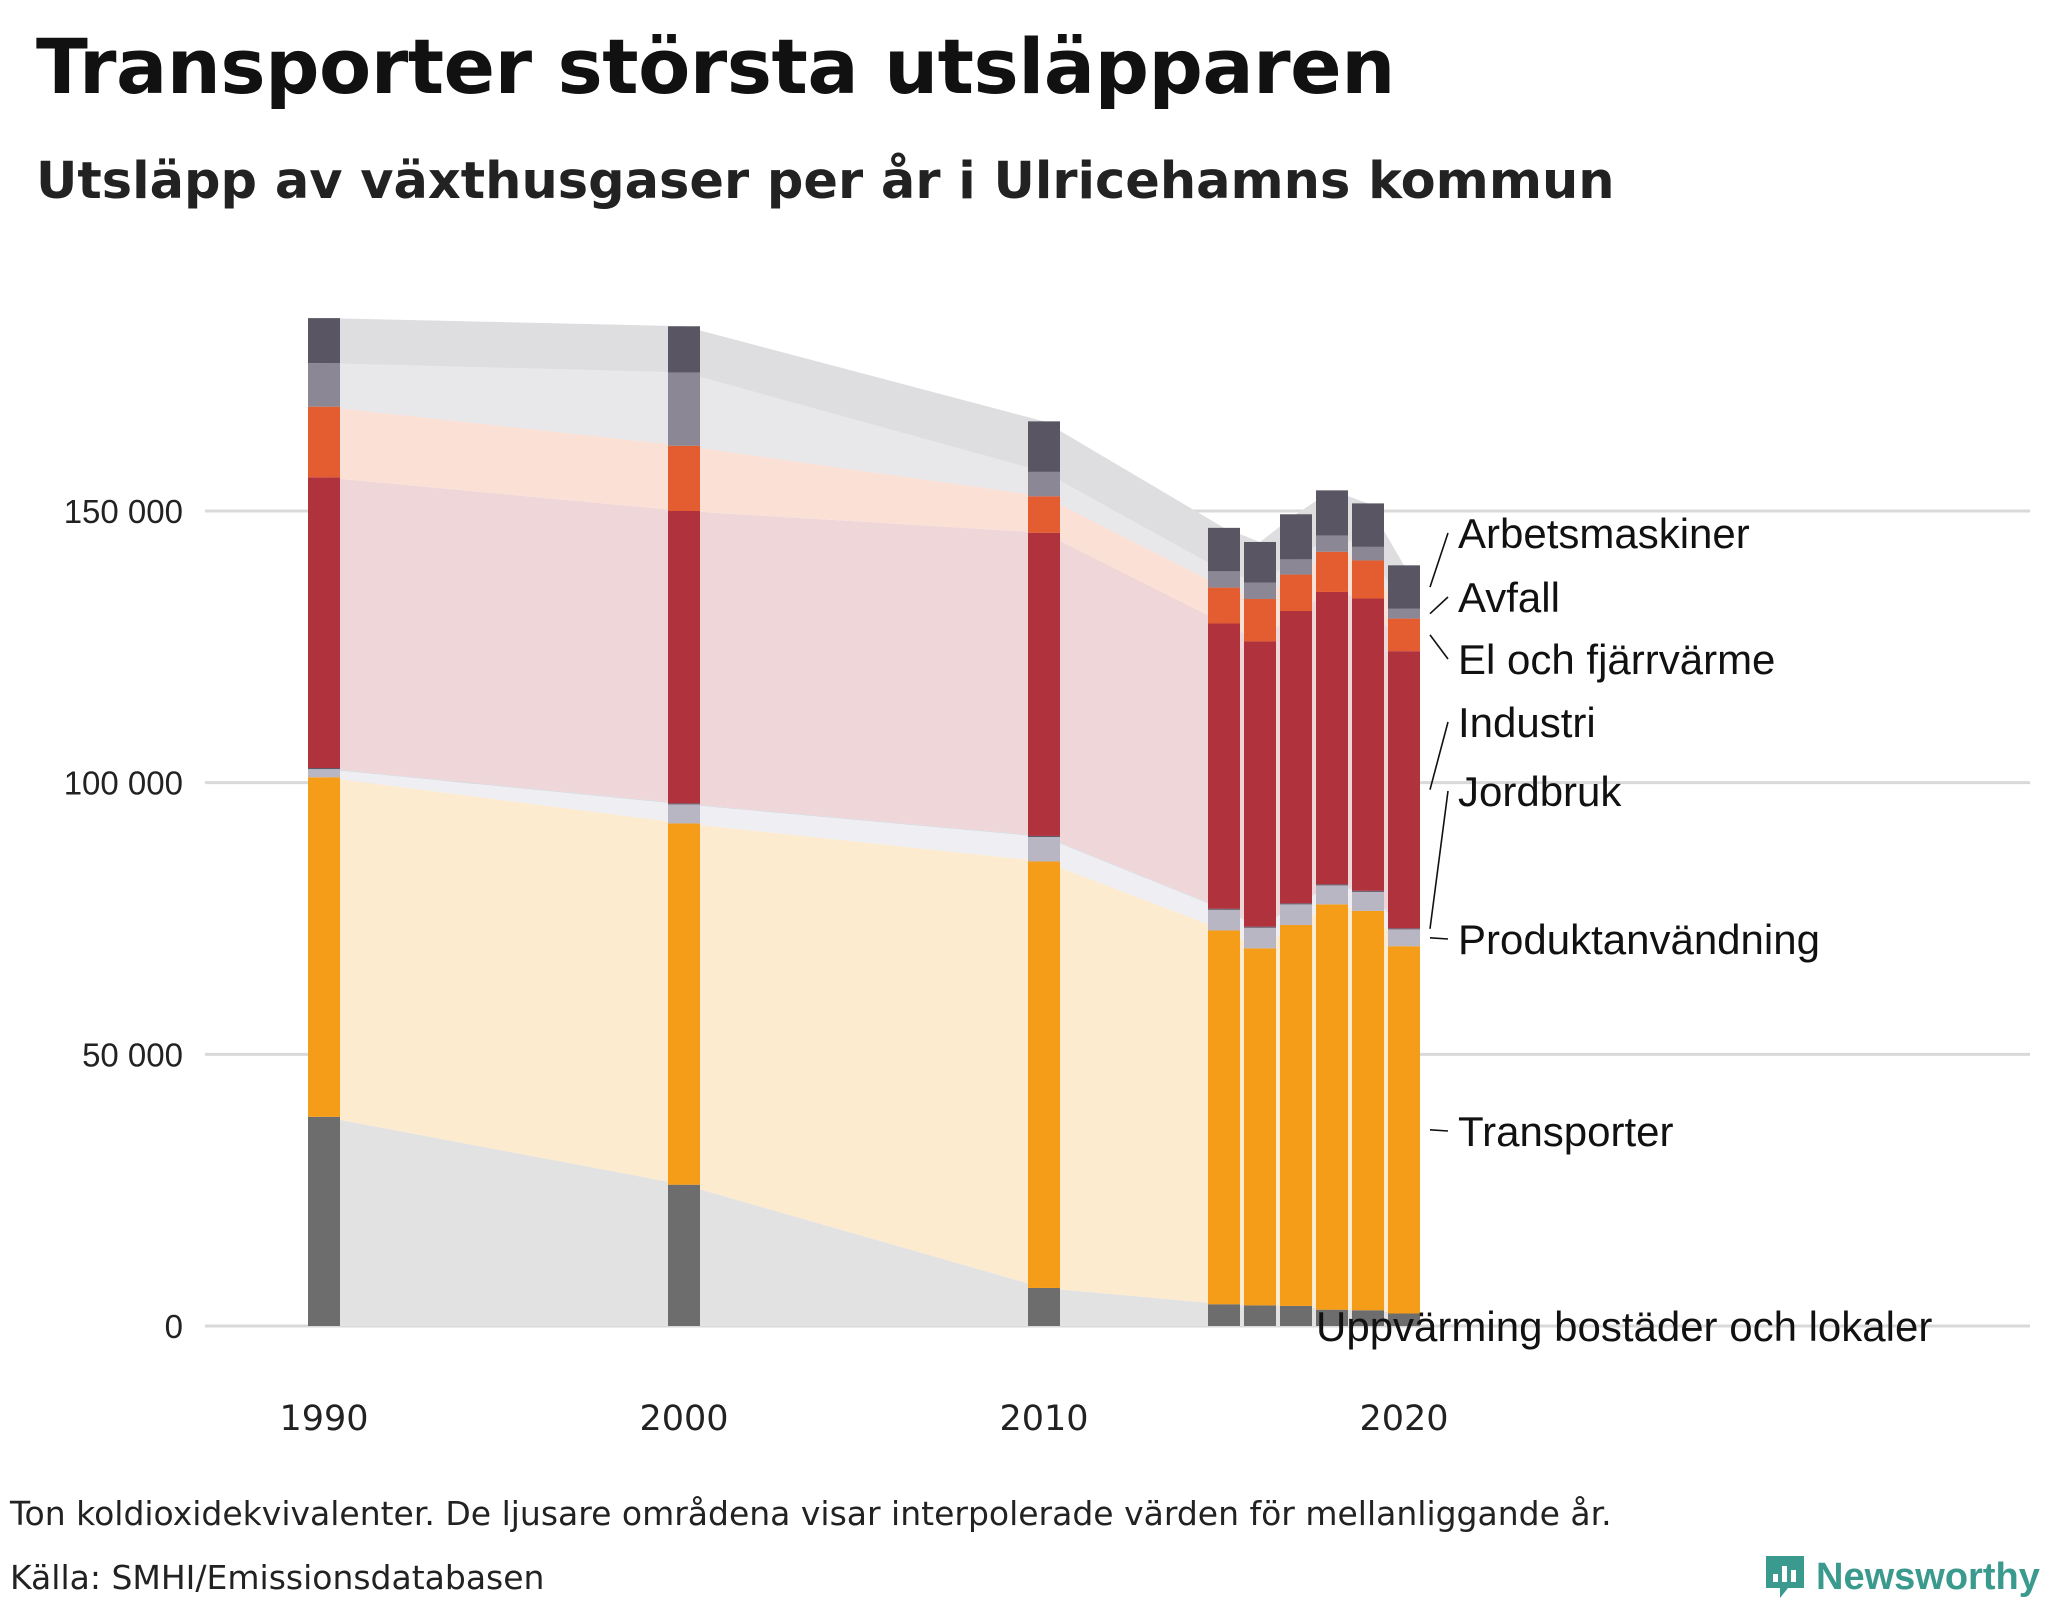 The image size is (2048, 1602). I want to click on bar-5-2019, so click(1368, 579).